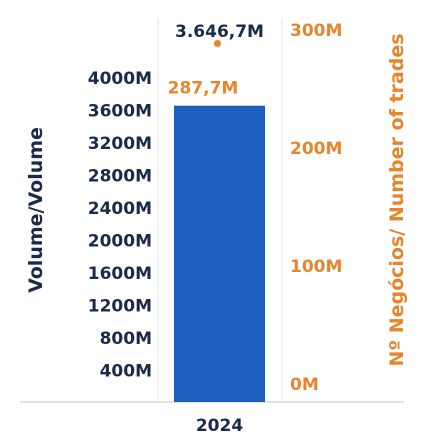  Describe the element at coordinates (219, 425) in the screenshot. I see `x-tick-label: 2024` at that location.